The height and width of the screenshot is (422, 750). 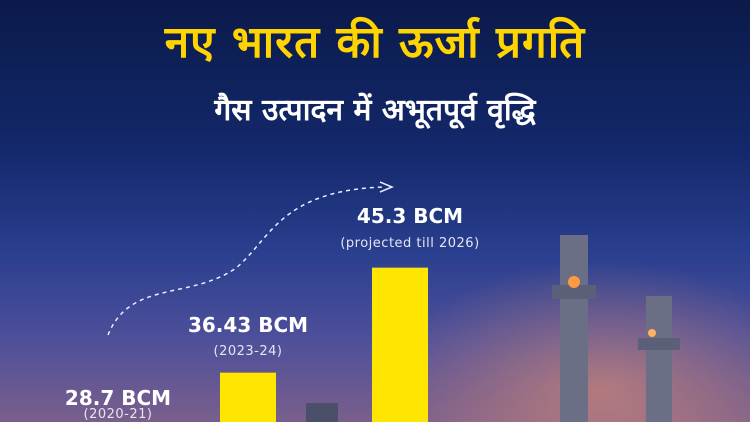 What do you see at coordinates (375, 42) in the screenshot?
I see `page-title: नए भारत की ऊर्जा प्रगति` at bounding box center [375, 42].